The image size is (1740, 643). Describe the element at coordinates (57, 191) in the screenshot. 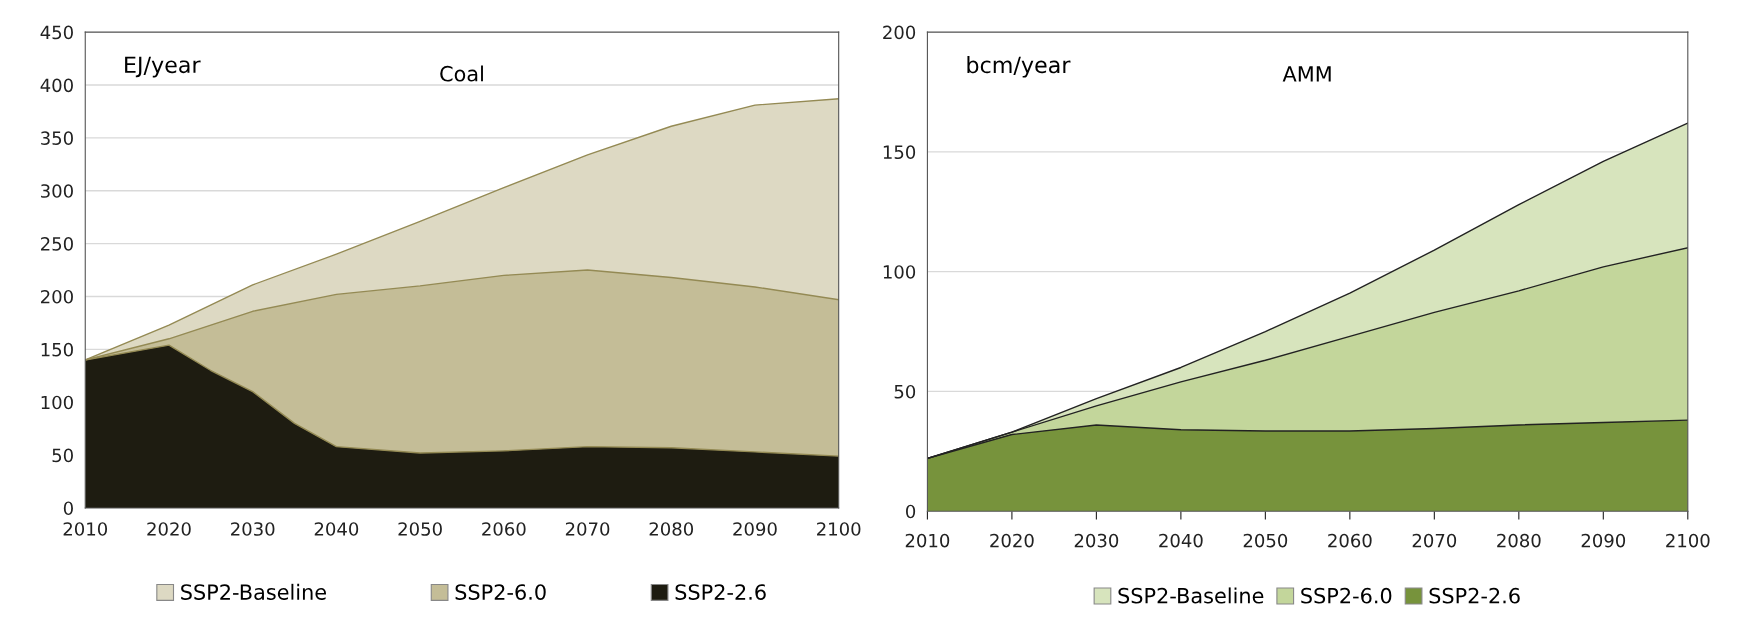

I see `y-tick-label: 300` at that location.